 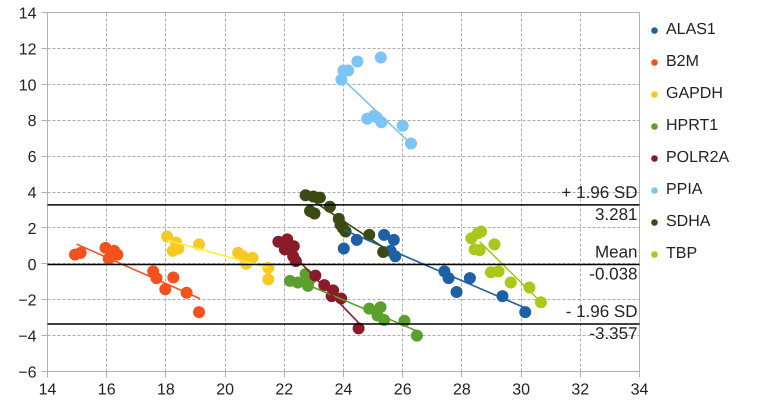 What do you see at coordinates (225, 390) in the screenshot?
I see `x-tick-label: 20` at bounding box center [225, 390].